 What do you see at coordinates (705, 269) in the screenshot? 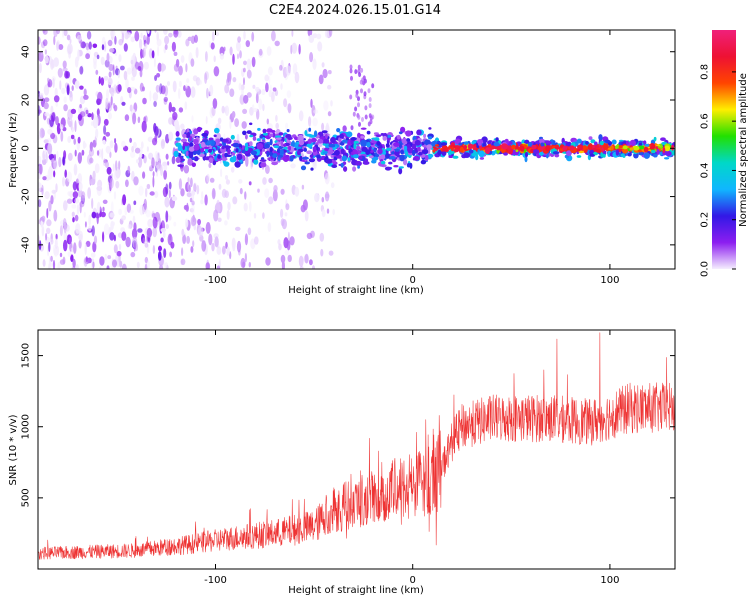
I see `colorbar-tick-label: 0.0` at bounding box center [705, 269].